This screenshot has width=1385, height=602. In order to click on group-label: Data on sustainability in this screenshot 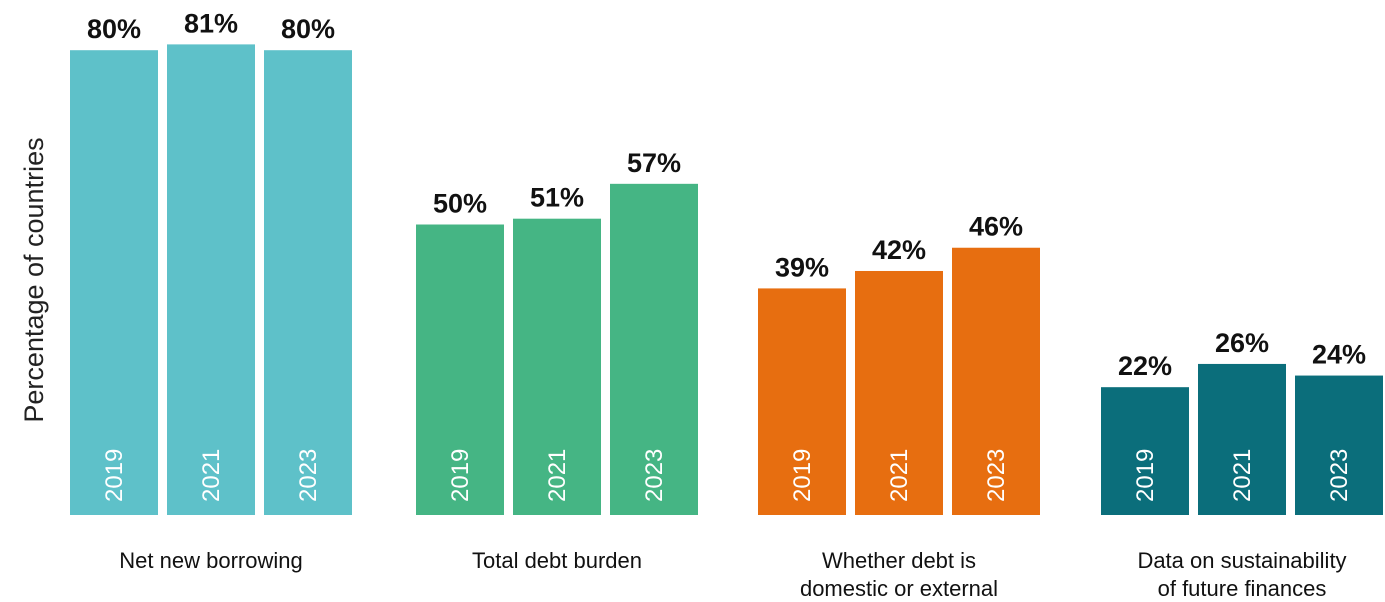, I will do `click(1241, 560)`.